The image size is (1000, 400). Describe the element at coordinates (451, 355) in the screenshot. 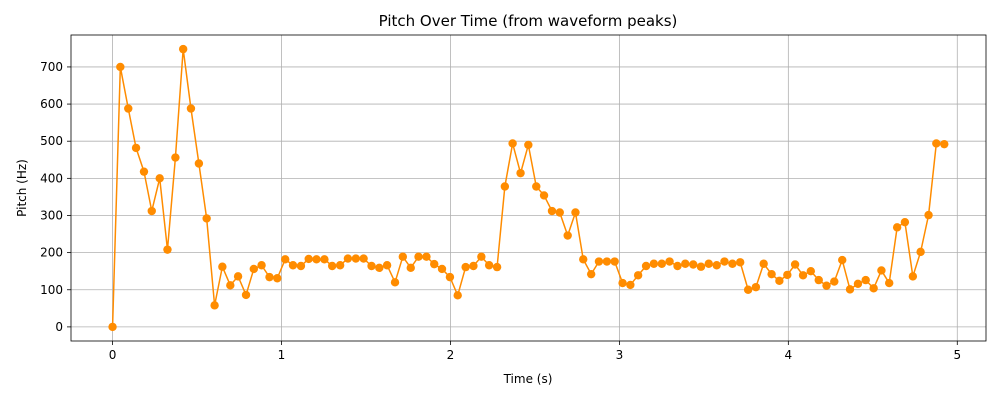

I see `x-tick-label: 2` at that location.